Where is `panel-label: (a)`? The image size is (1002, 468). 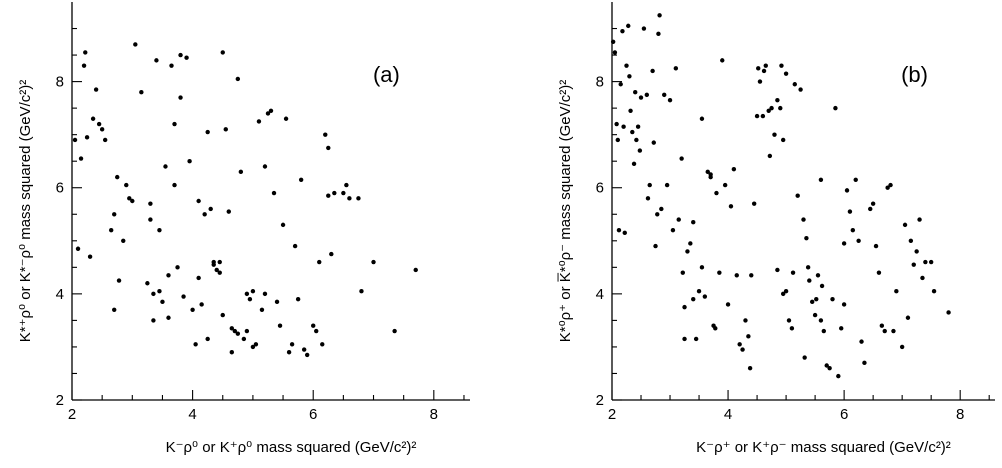 panel-label: (a) is located at coordinates (386, 74).